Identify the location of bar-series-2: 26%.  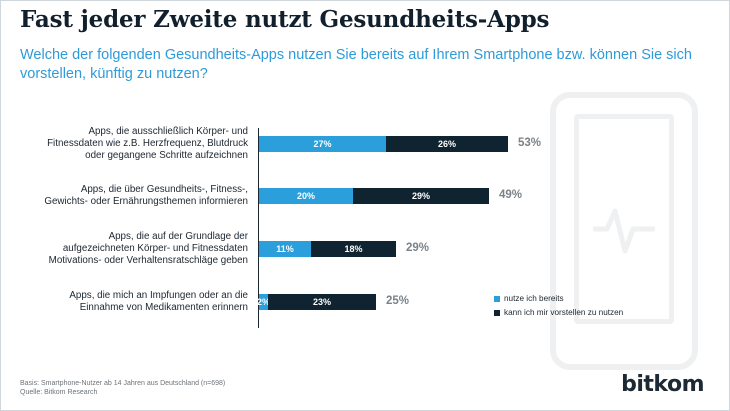
(447, 144).